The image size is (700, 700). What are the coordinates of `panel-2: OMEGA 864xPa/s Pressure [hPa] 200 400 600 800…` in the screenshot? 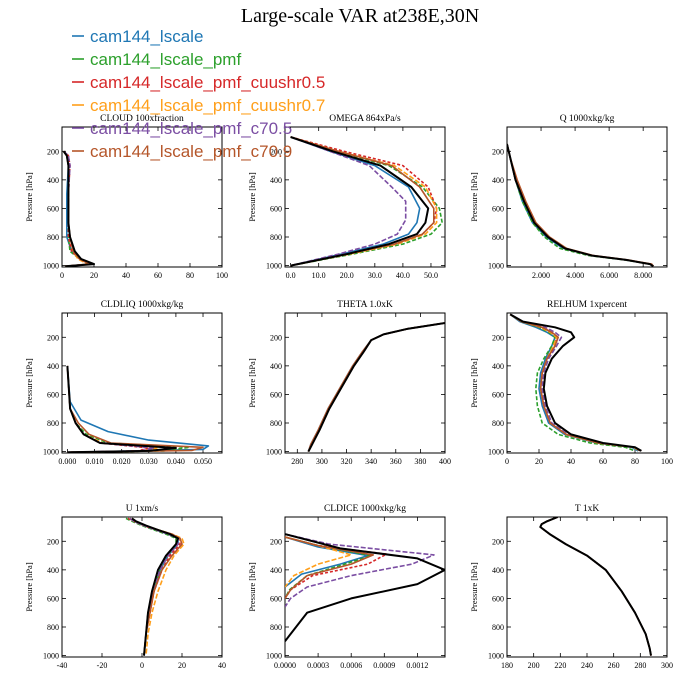 It's located at (346, 197).